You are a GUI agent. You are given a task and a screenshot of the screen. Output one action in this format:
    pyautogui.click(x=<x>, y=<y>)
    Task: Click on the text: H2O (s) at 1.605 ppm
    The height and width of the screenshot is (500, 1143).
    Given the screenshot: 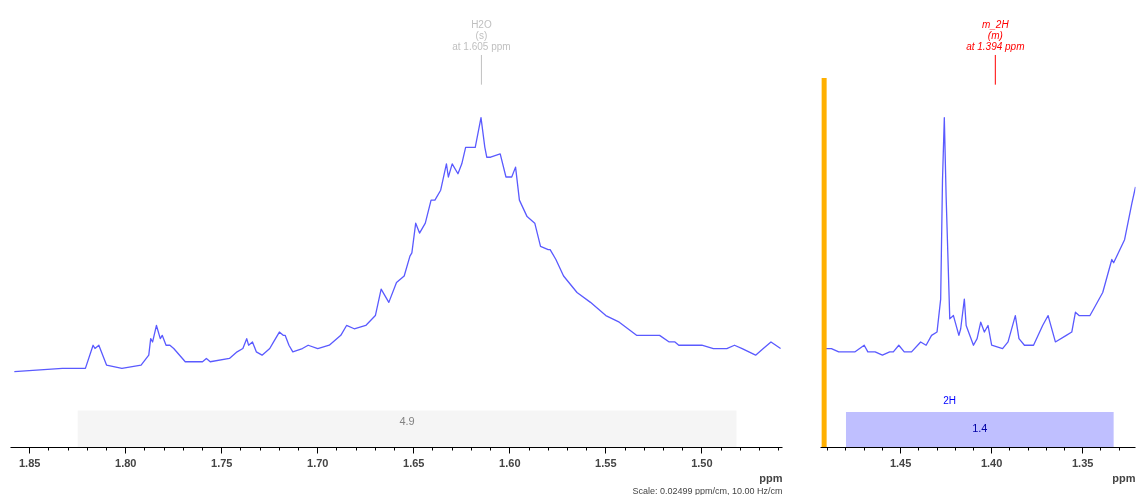 What is the action you would take?
    pyautogui.click(x=481, y=35)
    